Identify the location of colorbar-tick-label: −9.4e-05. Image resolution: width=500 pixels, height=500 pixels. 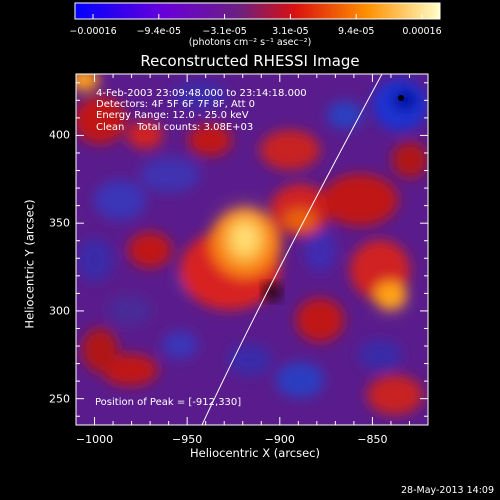
(159, 31).